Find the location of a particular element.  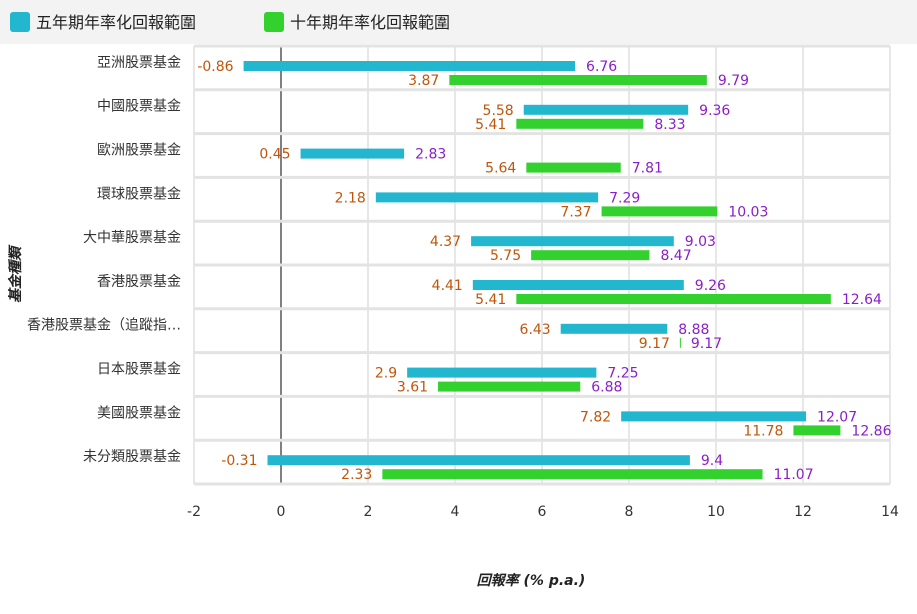

high-value-label: 8.33 is located at coordinates (669, 125).